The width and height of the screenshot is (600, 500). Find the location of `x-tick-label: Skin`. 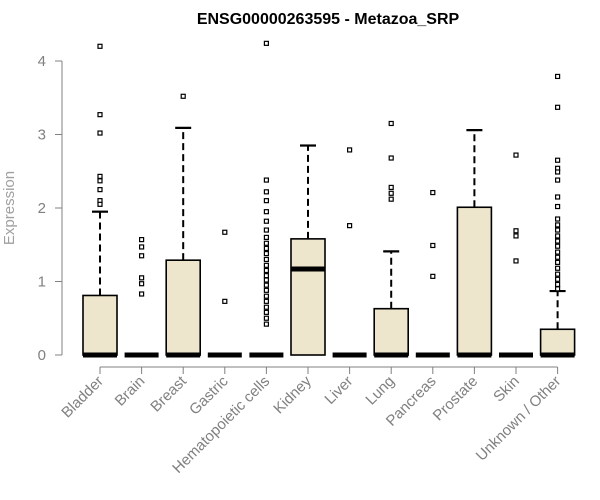

x-tick-label: Skin is located at coordinates (506, 389).